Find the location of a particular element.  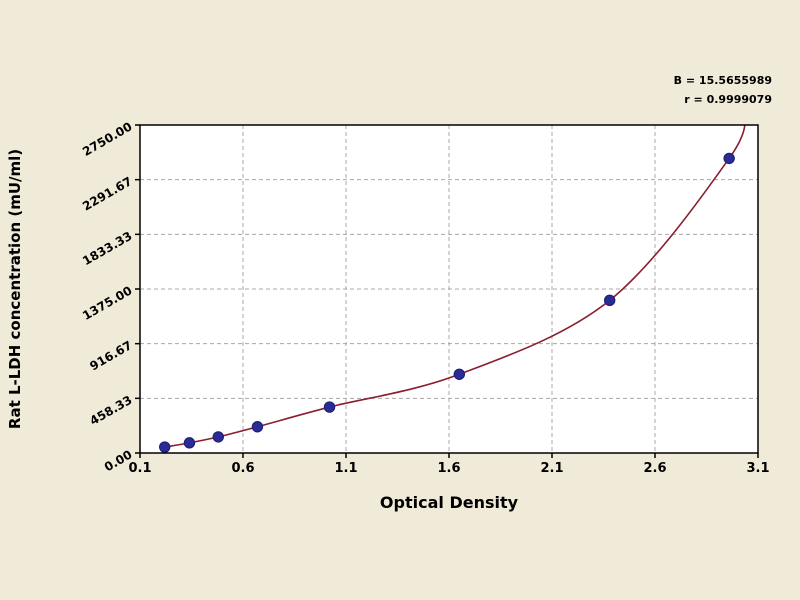

stat-slope: B = 15.5655989 is located at coordinates (723, 80).